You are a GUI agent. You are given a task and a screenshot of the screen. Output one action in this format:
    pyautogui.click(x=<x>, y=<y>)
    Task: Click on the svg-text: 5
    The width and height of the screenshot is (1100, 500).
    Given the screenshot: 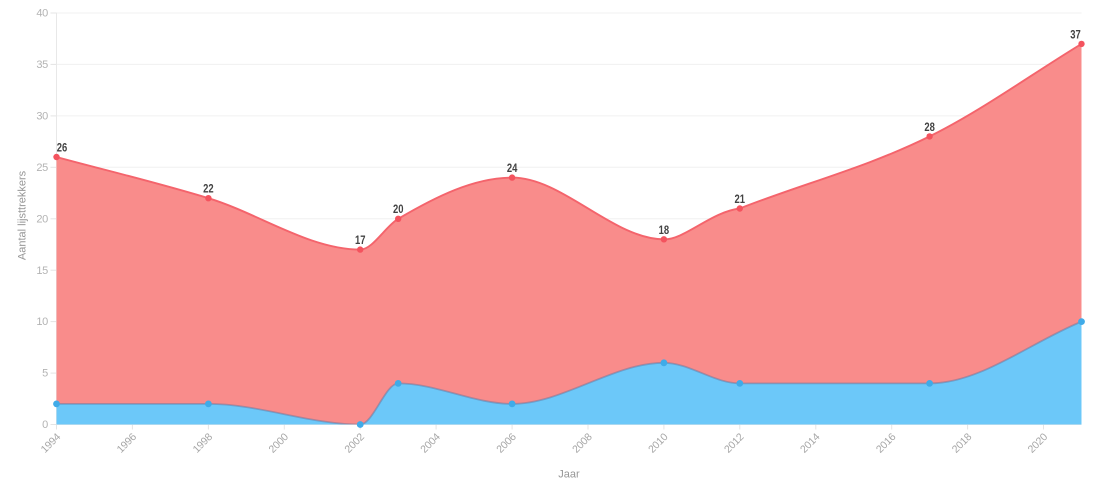 What is the action you would take?
    pyautogui.click(x=45, y=374)
    